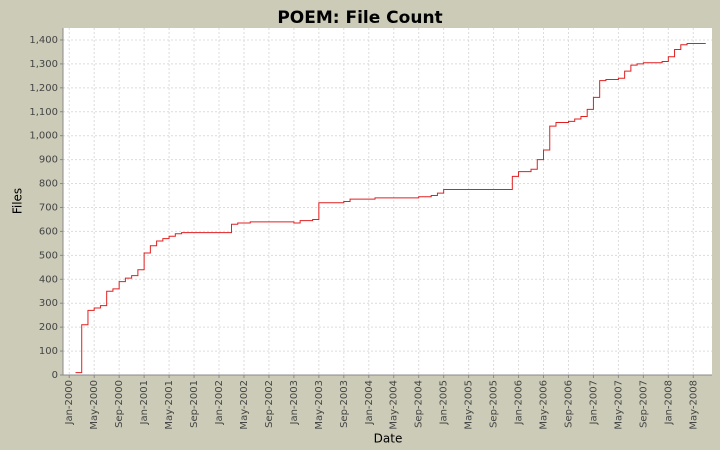 This screenshot has height=450, width=720. What do you see at coordinates (269, 404) in the screenshot?
I see `x-tick-label: Sep-2002` at bounding box center [269, 404].